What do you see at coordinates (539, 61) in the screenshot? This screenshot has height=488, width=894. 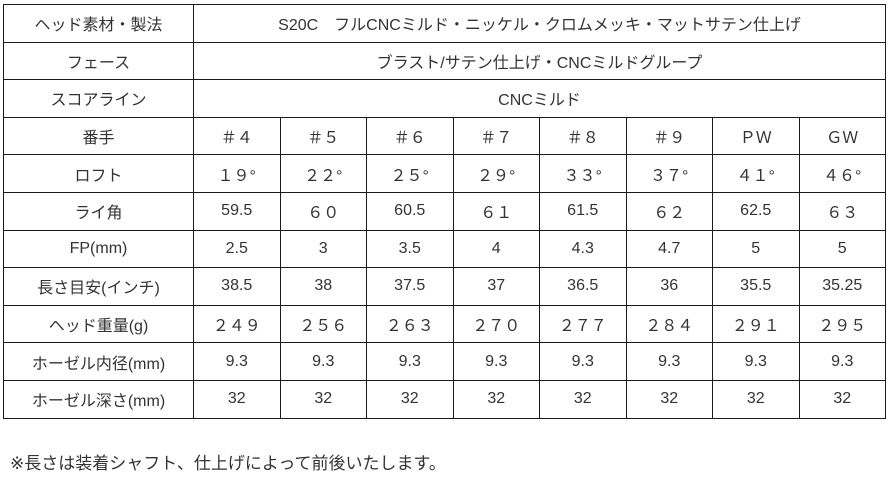 I see `face-value: ブラスト/サテン仕上げ・CNCミルドグループ` at bounding box center [539, 61].